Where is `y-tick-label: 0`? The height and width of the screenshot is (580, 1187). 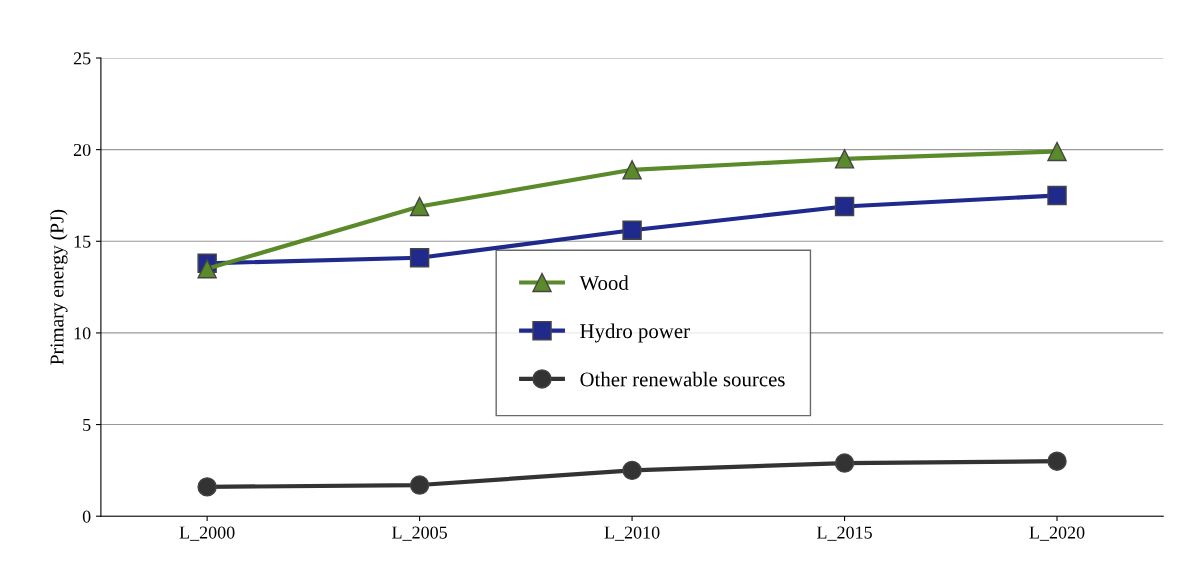 y-tick-label: 0 is located at coordinates (86, 516).